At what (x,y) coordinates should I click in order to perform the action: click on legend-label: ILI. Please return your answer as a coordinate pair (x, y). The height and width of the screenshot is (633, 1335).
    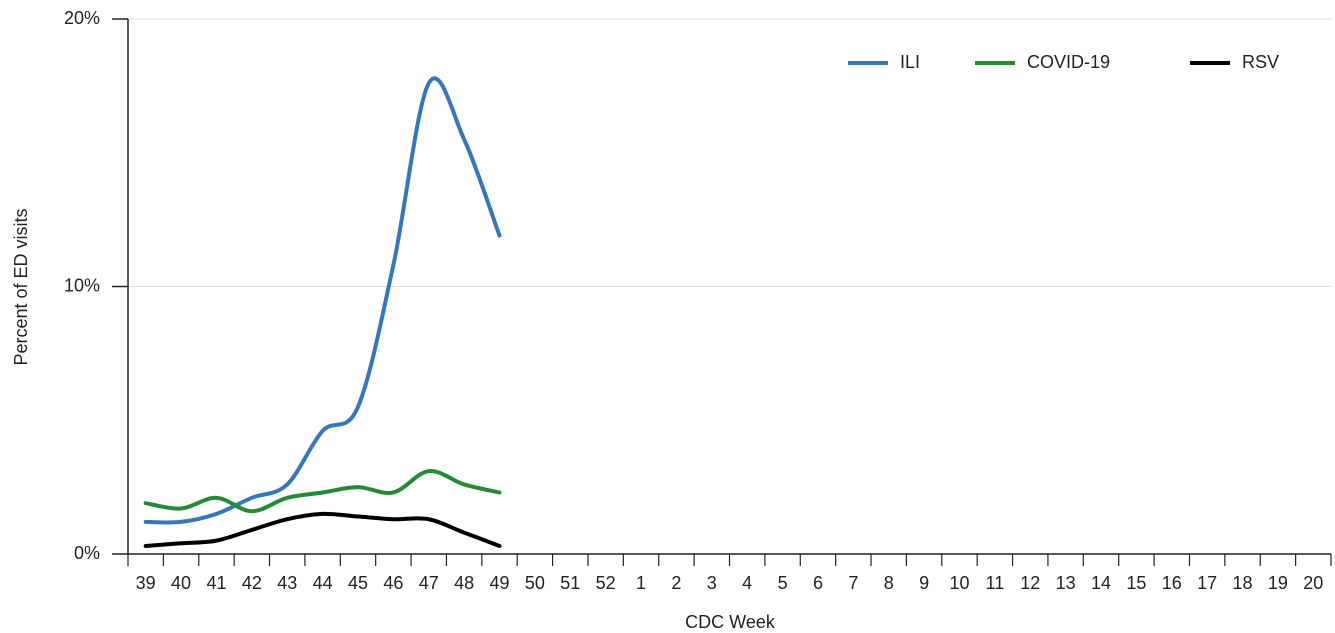
    Looking at the image, I should click on (910, 62).